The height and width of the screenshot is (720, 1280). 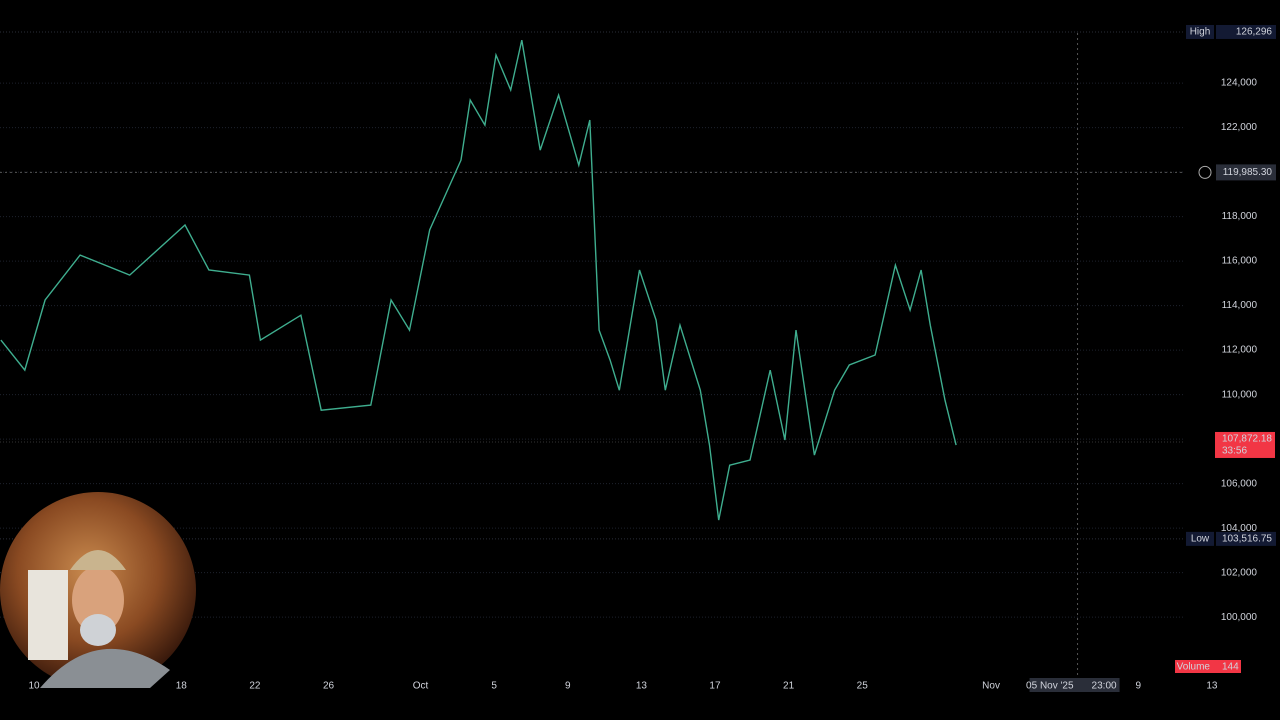 What do you see at coordinates (1240, 305) in the screenshot?
I see `y-tick-label: 114,000` at bounding box center [1240, 305].